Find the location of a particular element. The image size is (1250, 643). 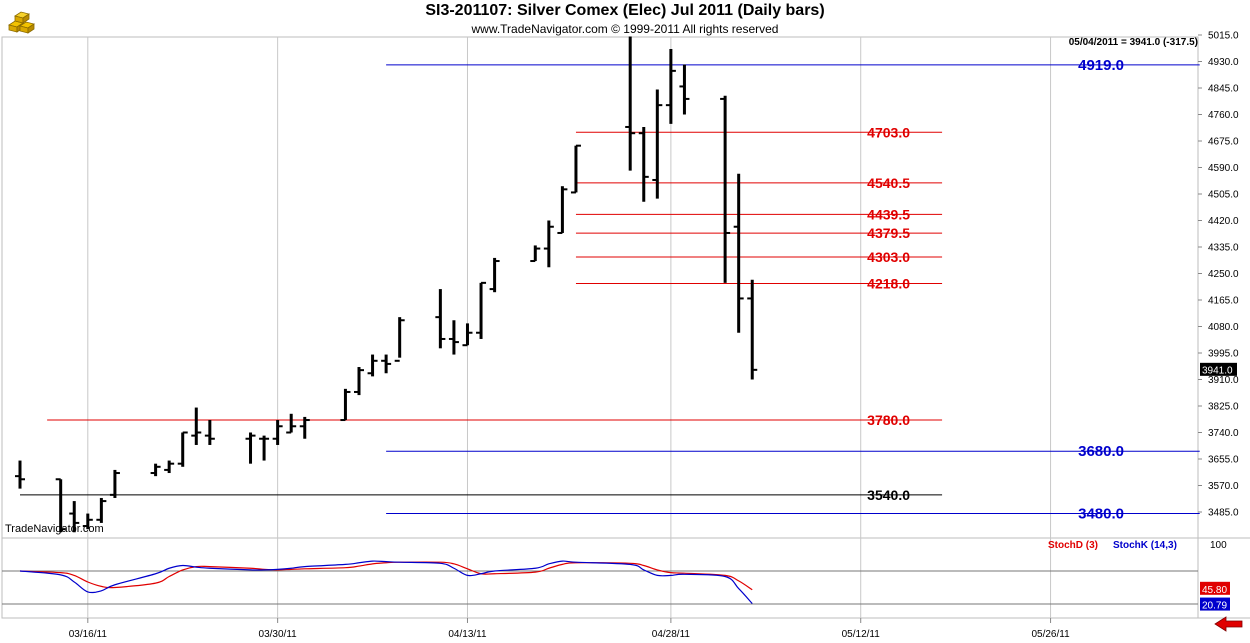

y-tick-label: 4675.0 is located at coordinates (1223, 142).